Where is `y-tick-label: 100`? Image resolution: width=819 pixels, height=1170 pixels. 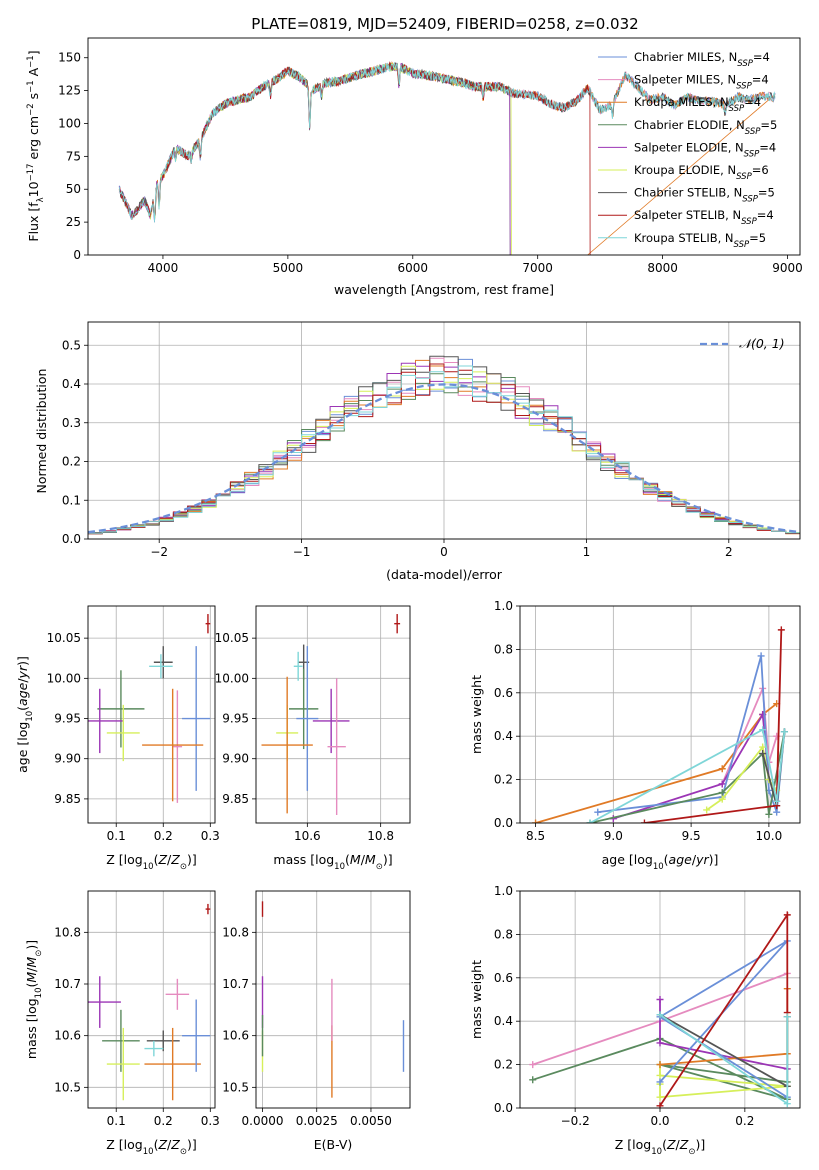 y-tick-label: 100 is located at coordinates (69, 123).